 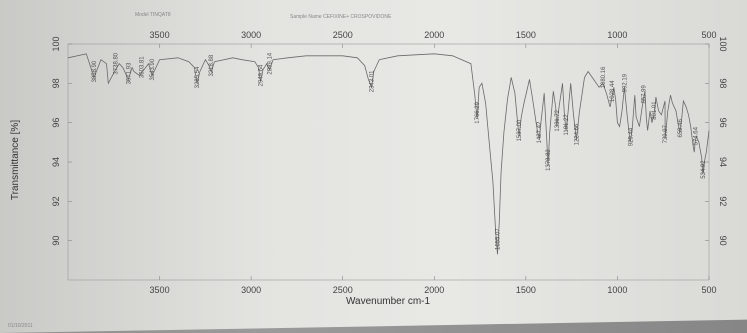 What do you see at coordinates (681, 127) in the screenshot?
I see `peak-label: 659.46` at bounding box center [681, 127].